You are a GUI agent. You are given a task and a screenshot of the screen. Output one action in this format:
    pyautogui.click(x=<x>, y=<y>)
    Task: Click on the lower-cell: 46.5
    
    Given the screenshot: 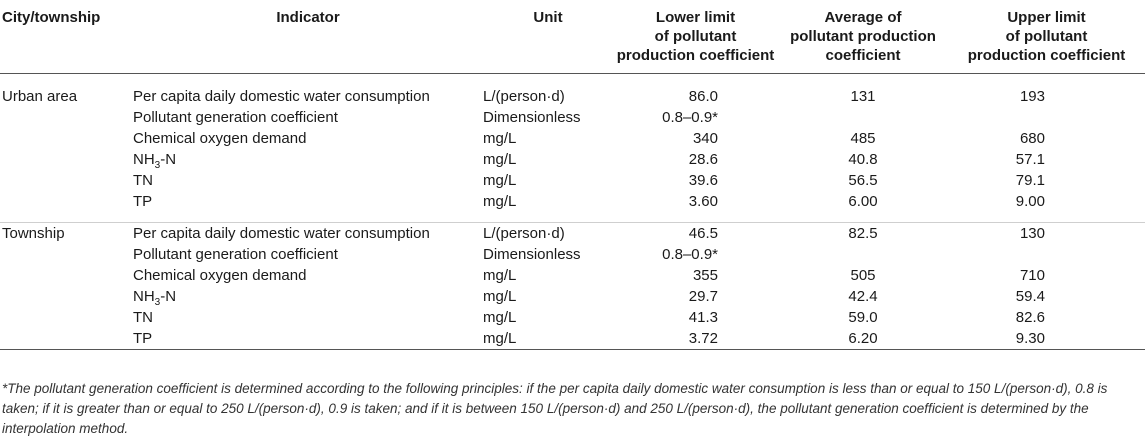 What is the action you would take?
    pyautogui.click(x=695, y=233)
    